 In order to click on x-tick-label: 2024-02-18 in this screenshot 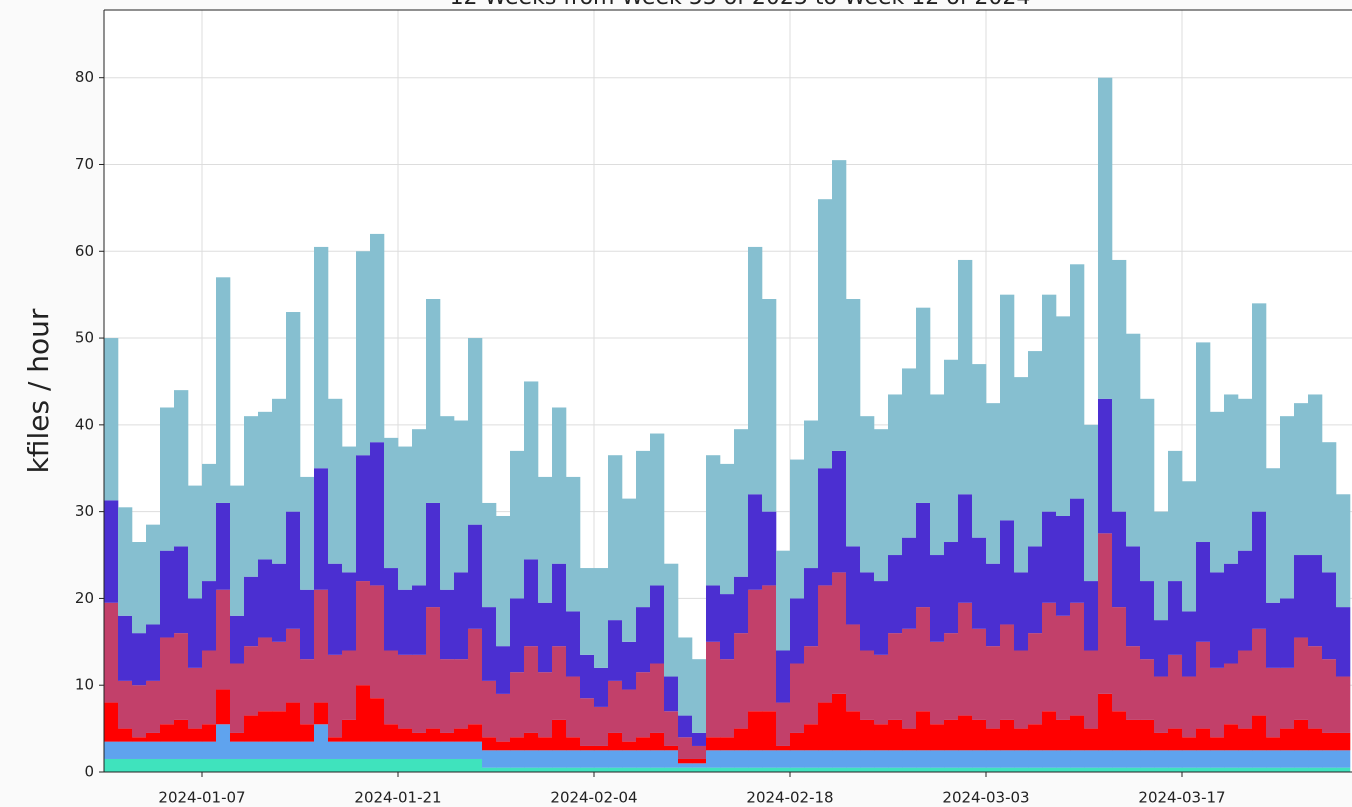, I will do `click(789, 798)`.